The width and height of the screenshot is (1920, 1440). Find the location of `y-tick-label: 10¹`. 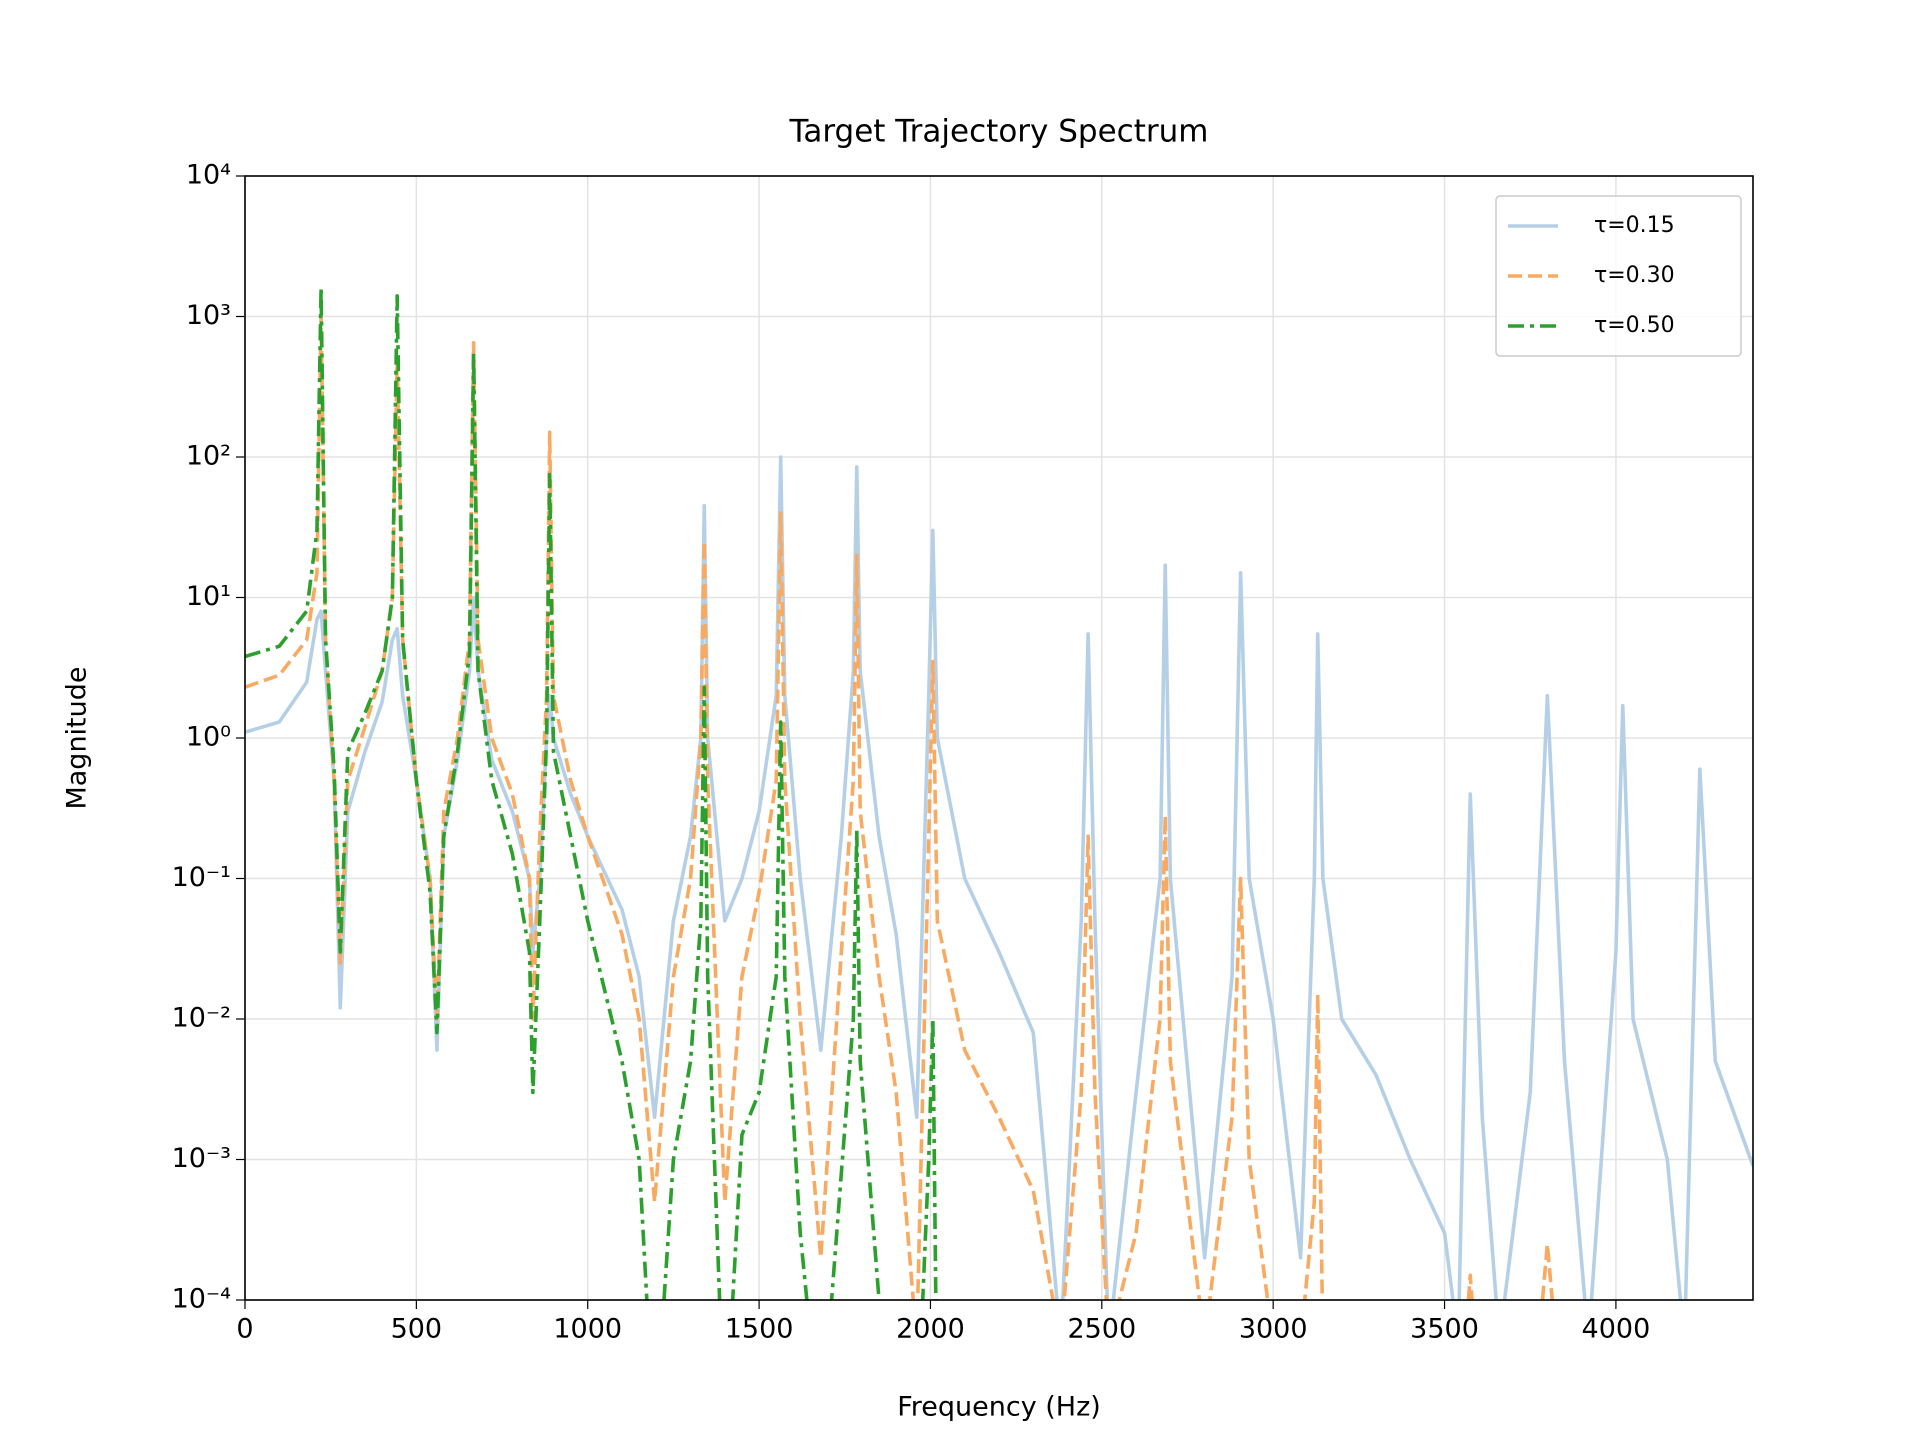

y-tick-label: 10¹ is located at coordinates (208, 596).